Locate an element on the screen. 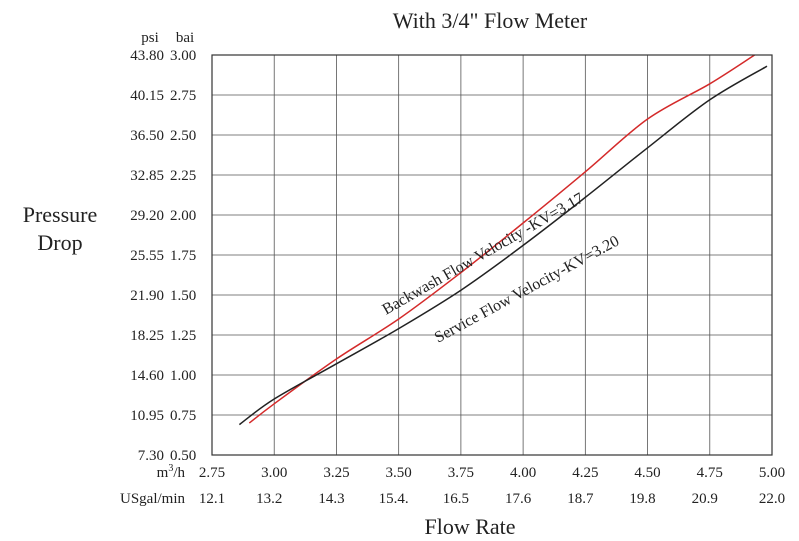 Image resolution: width=799 pixels, height=541 pixels. y-tick-label-bar: 1.25 is located at coordinates (183, 336).